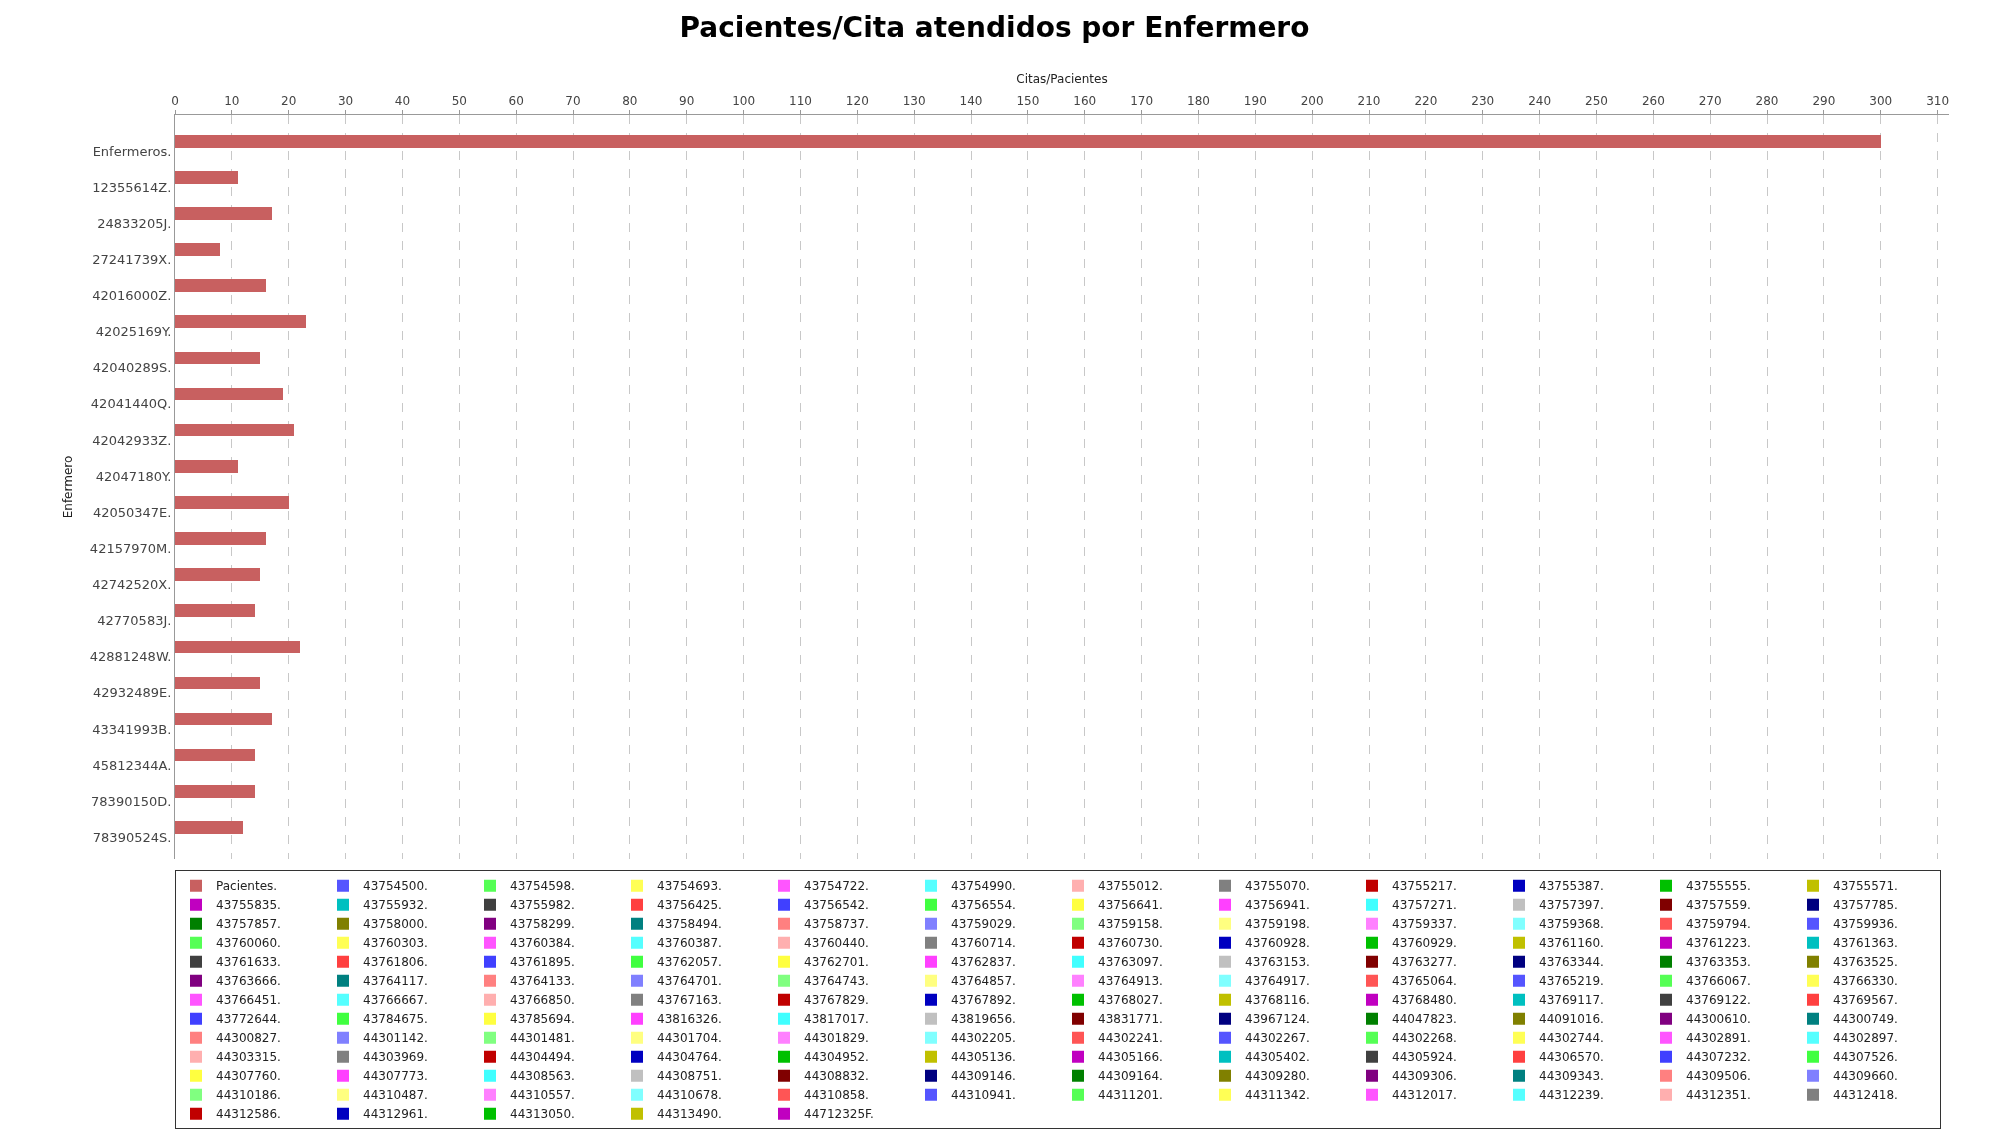 The image size is (1989, 1141). What do you see at coordinates (133, 476) in the screenshot?
I see `y-tick-label: 42047180Y.` at bounding box center [133, 476].